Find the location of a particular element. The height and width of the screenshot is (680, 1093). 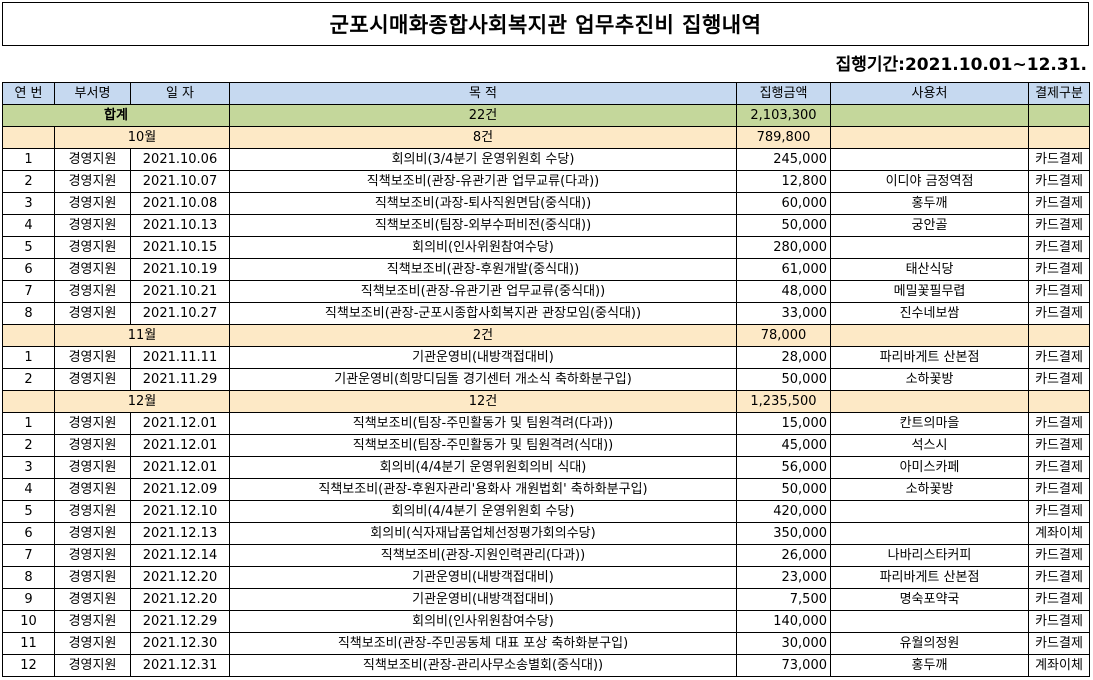

cell-amount: 61,000 is located at coordinates (783, 269).